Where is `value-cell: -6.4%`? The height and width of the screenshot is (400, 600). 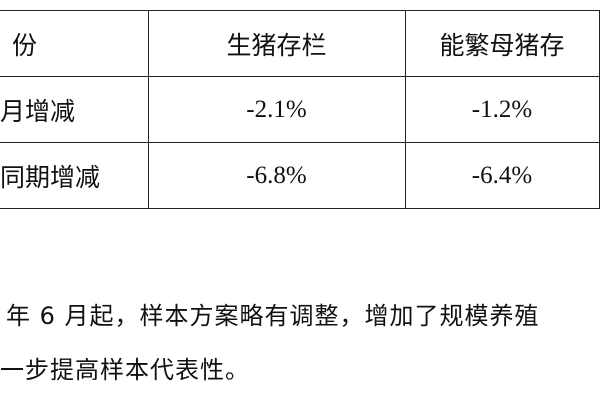
value-cell: -6.4% is located at coordinates (502, 175).